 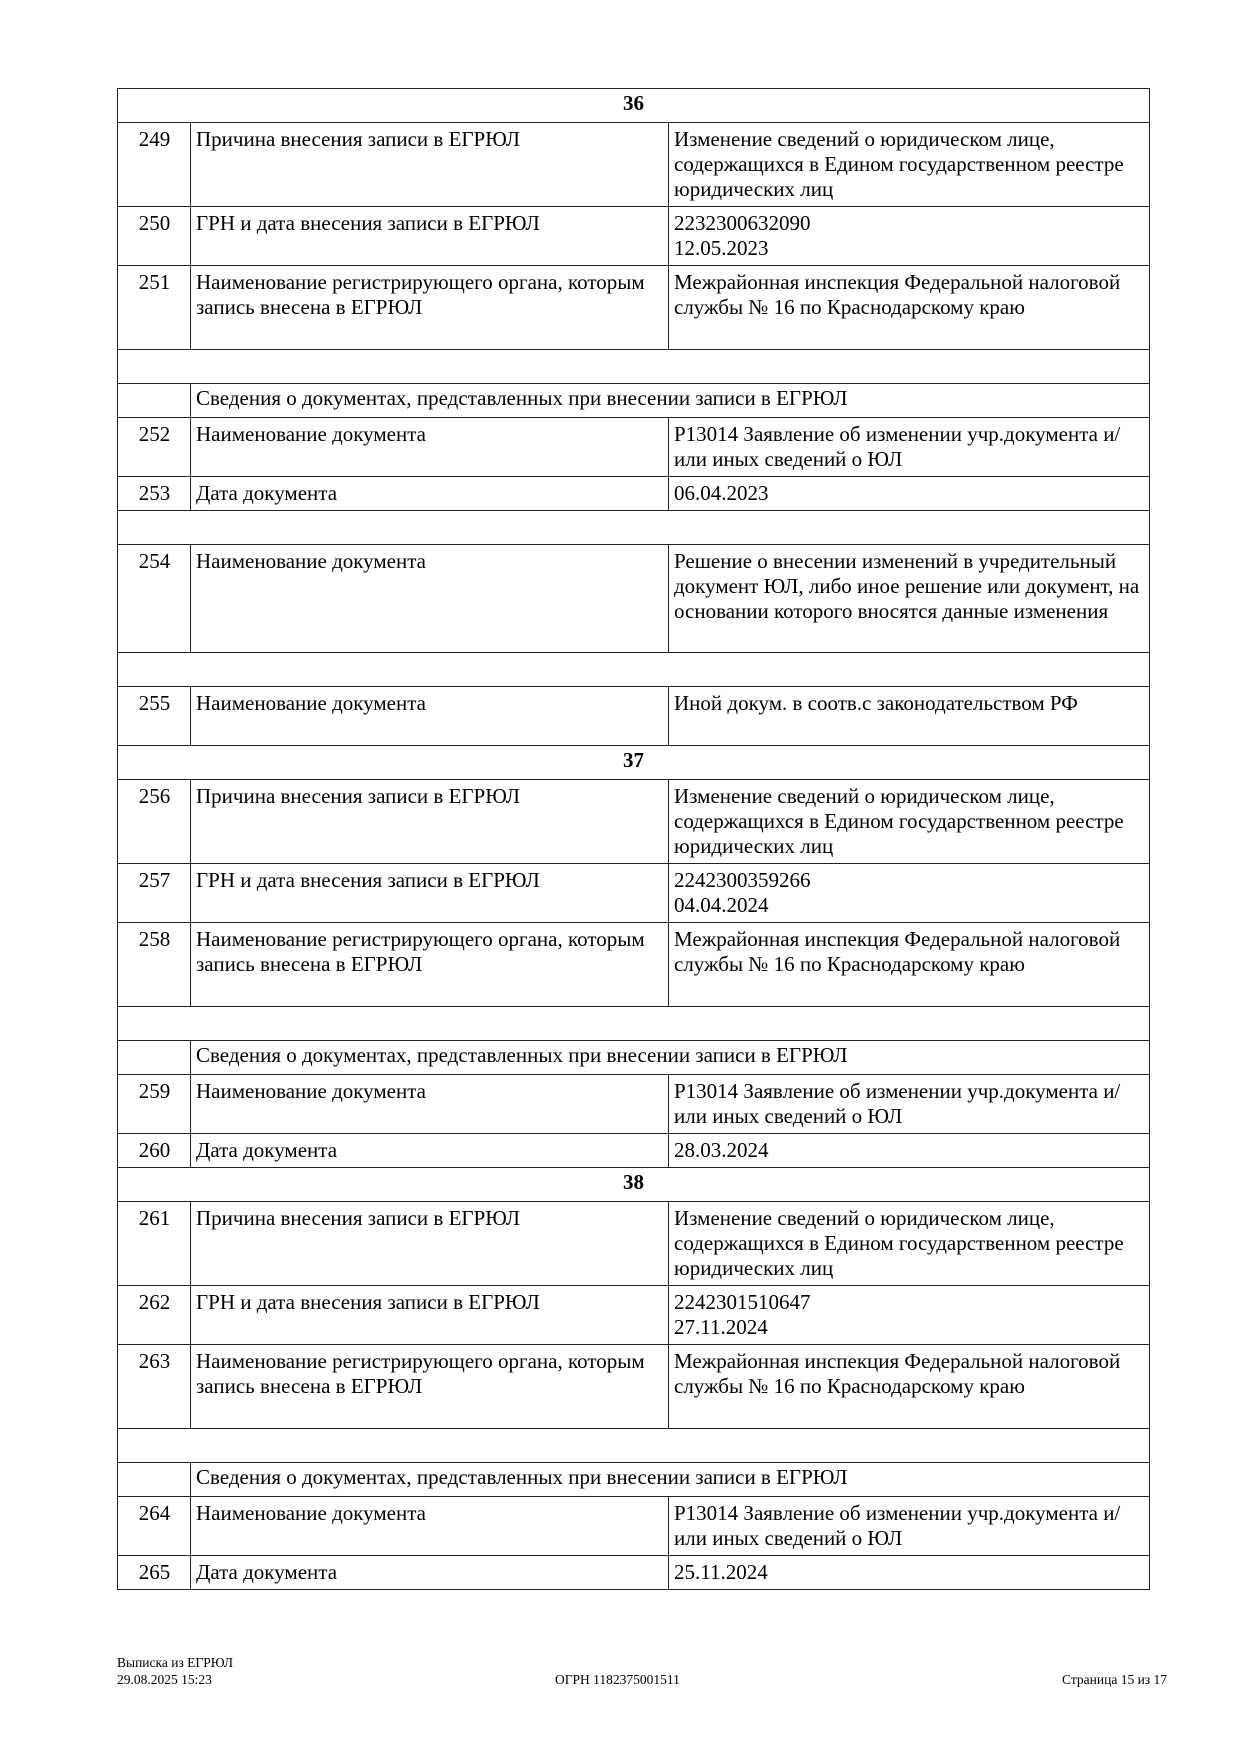 I want to click on row-number: 258, so click(x=154, y=964).